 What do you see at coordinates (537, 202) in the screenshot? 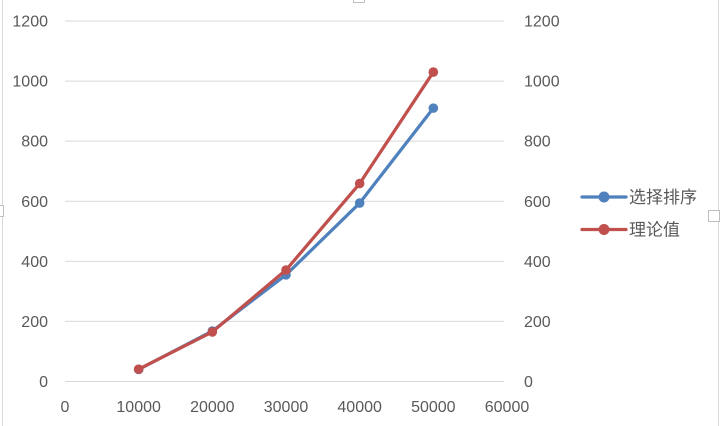
I see `y-axis-right-tick-label: 600` at bounding box center [537, 202].